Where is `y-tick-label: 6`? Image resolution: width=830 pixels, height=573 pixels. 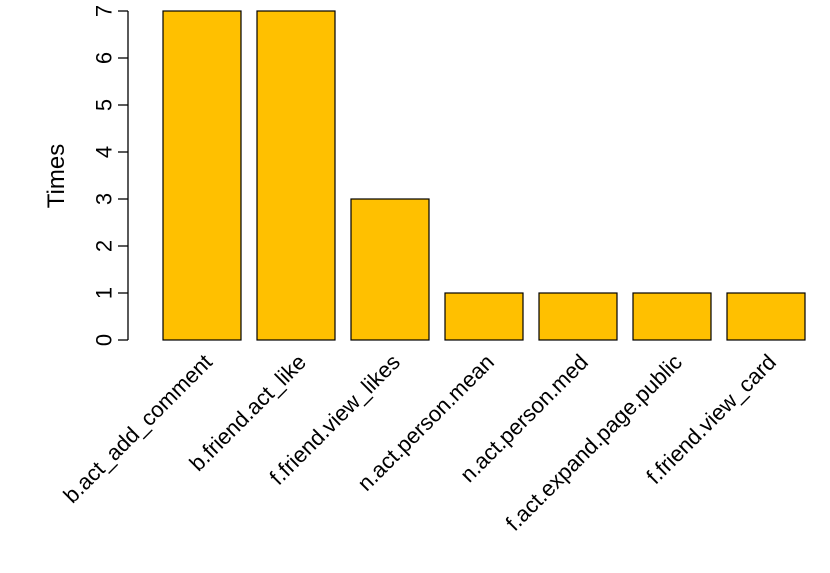 y-tick-label: 6 is located at coordinates (104, 58).